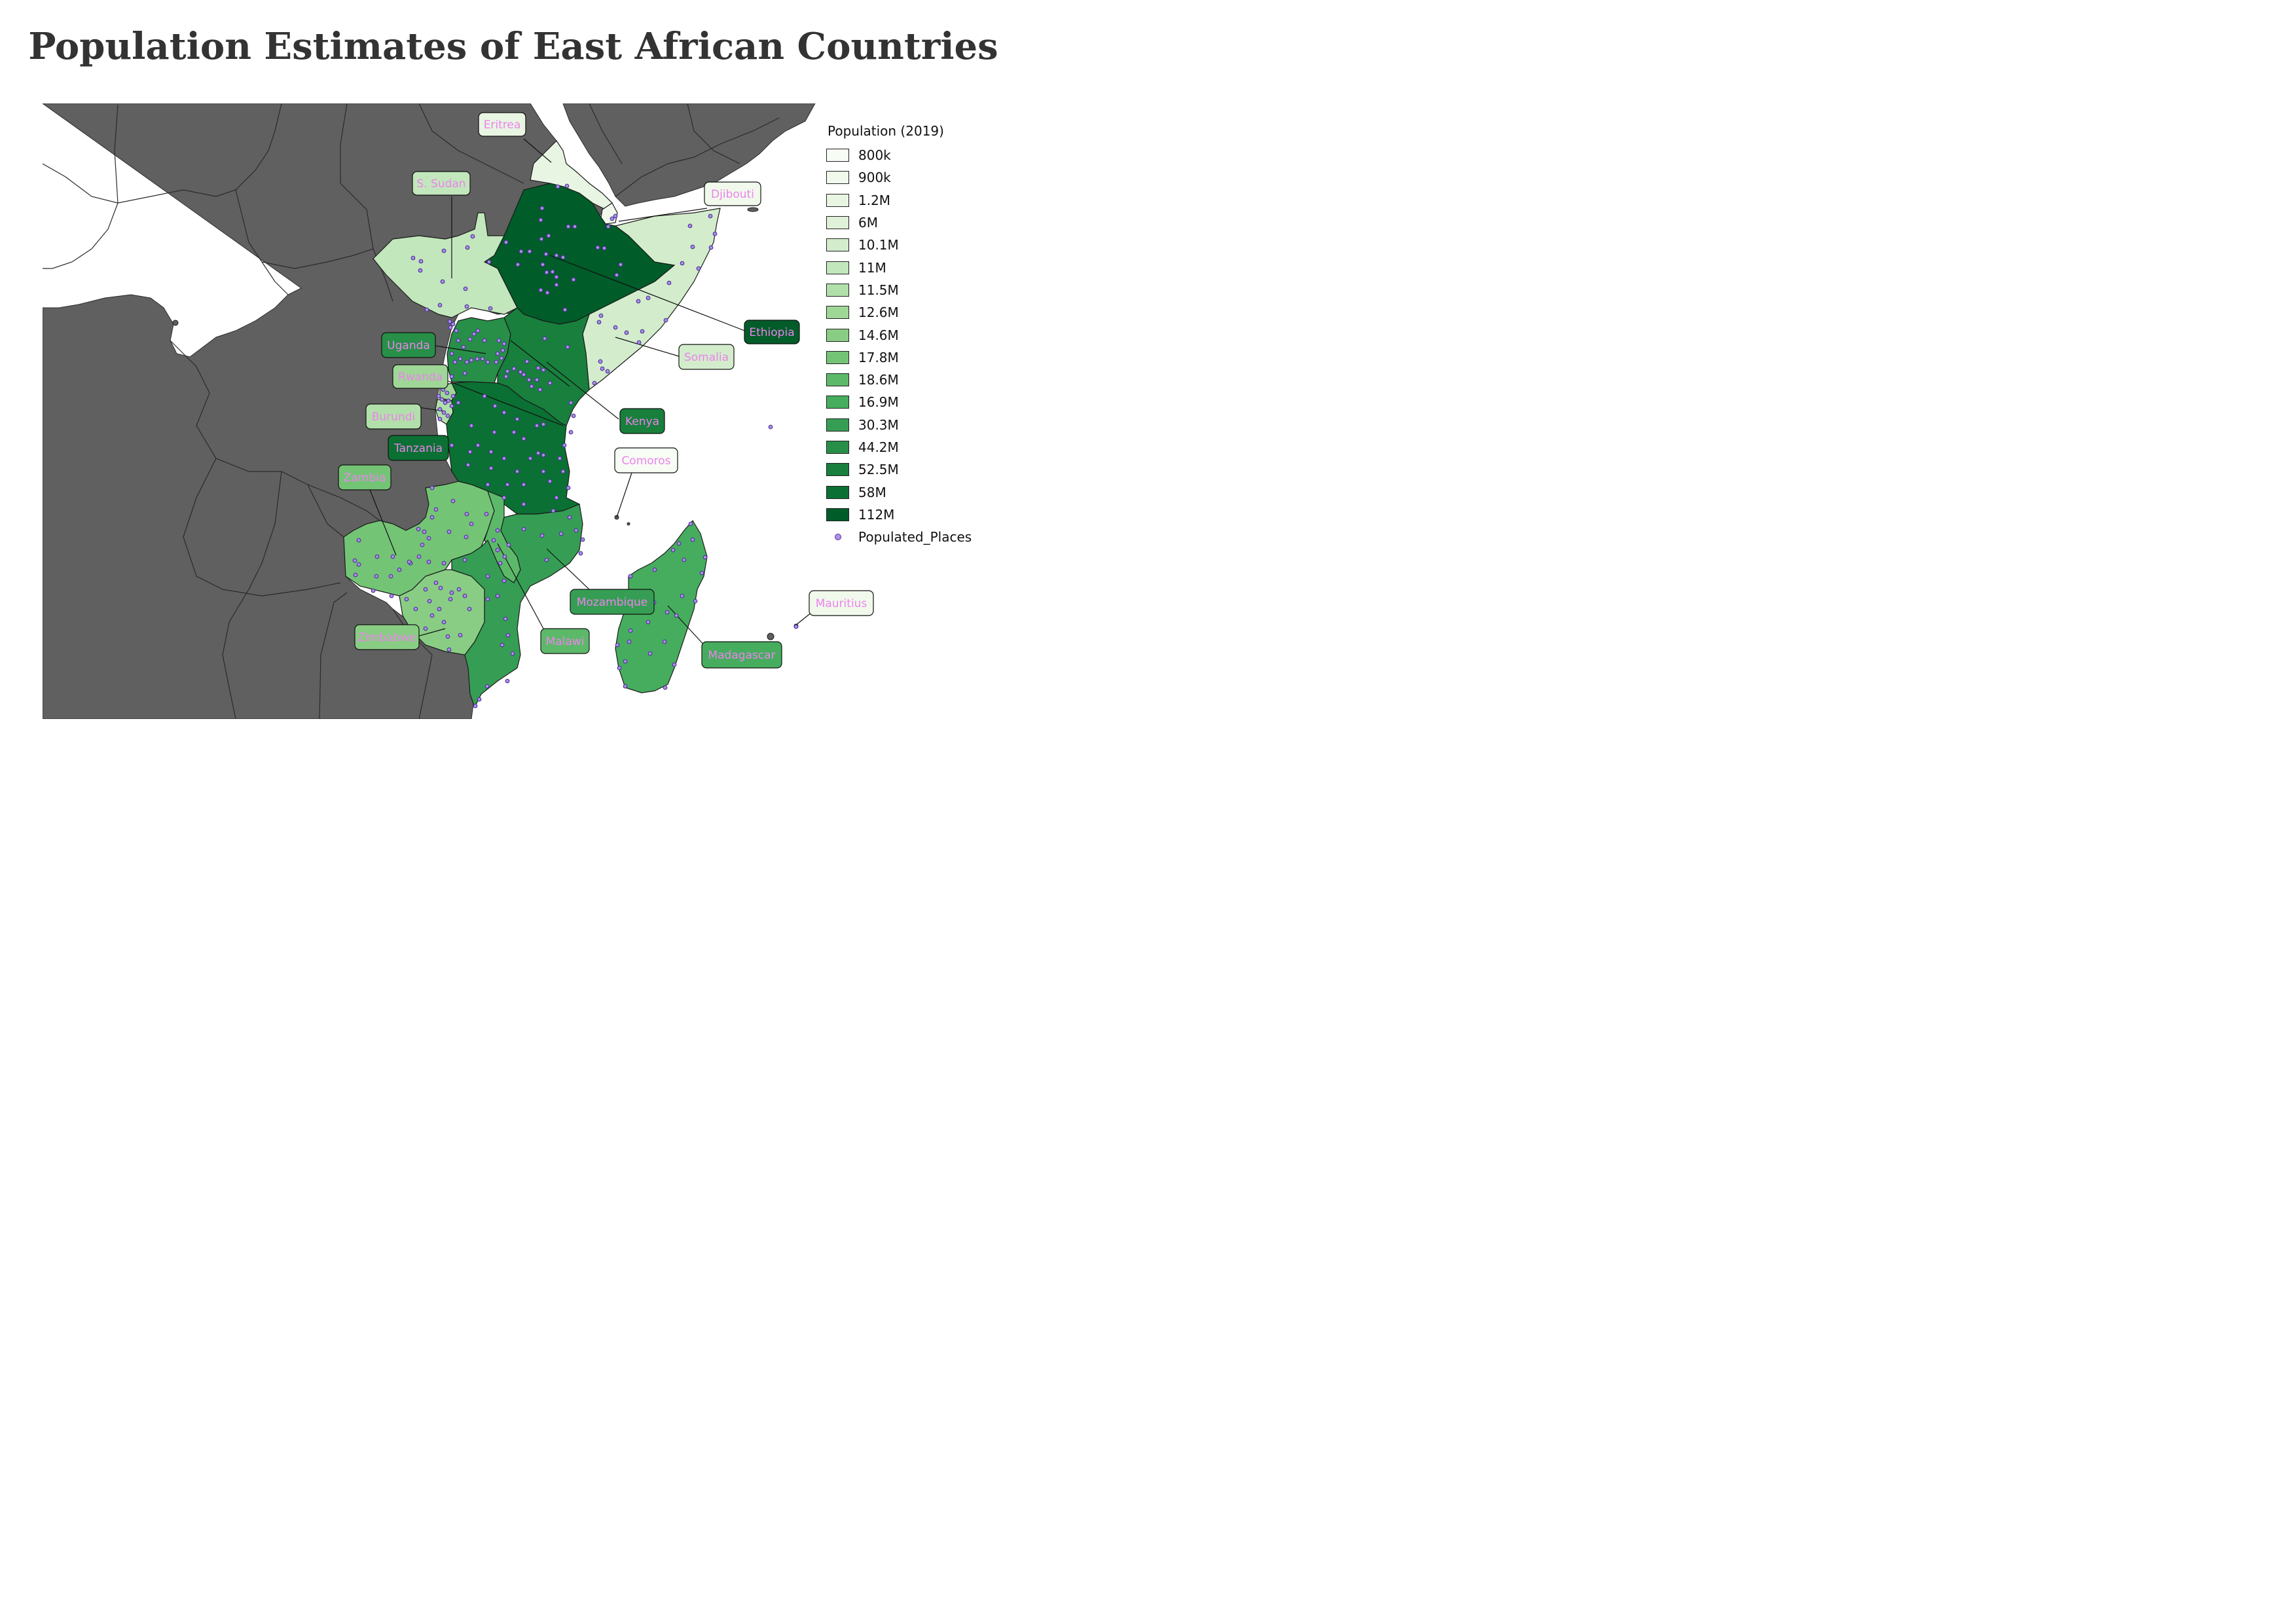  Describe the element at coordinates (841, 603) in the screenshot. I see `label-text: Mauritius` at that location.